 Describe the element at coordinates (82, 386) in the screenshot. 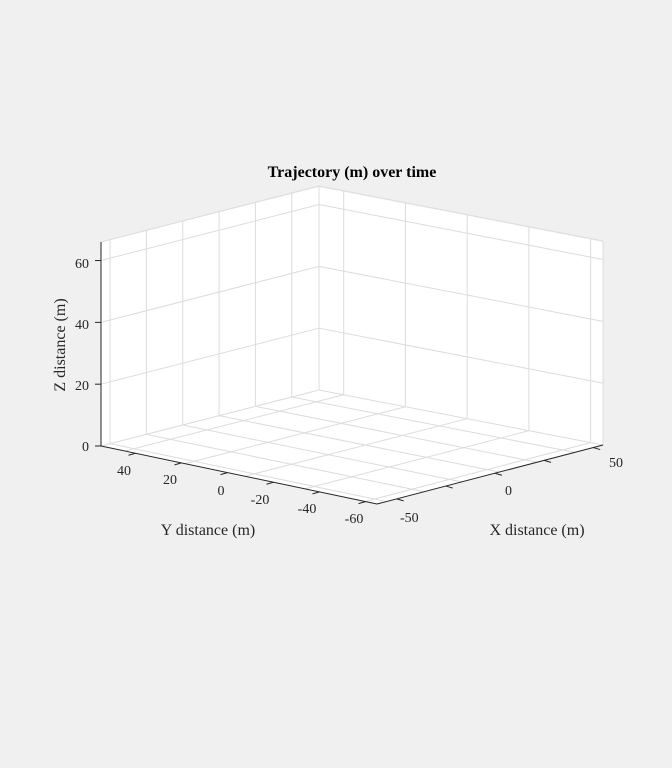

I see `z-tick-label: 20` at that location.